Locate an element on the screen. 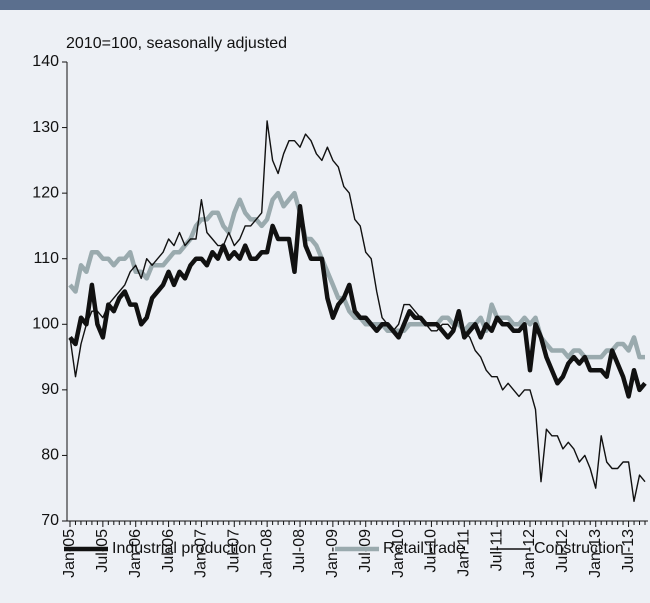 This screenshot has width=650, height=603. legend-label: Industrial production is located at coordinates (184, 548).